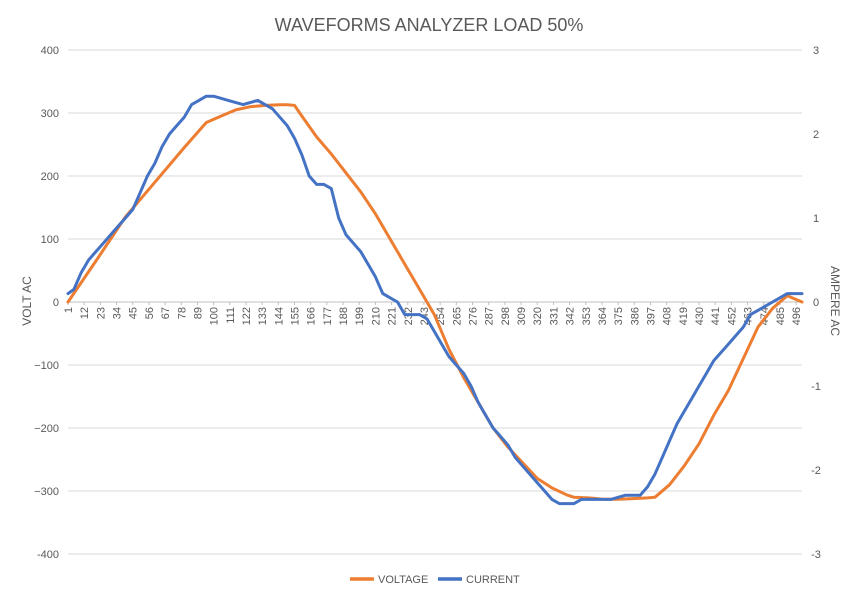 This screenshot has height=605, width=859. What do you see at coordinates (376, 316) in the screenshot?
I see `x-tick-label: 210` at bounding box center [376, 316].